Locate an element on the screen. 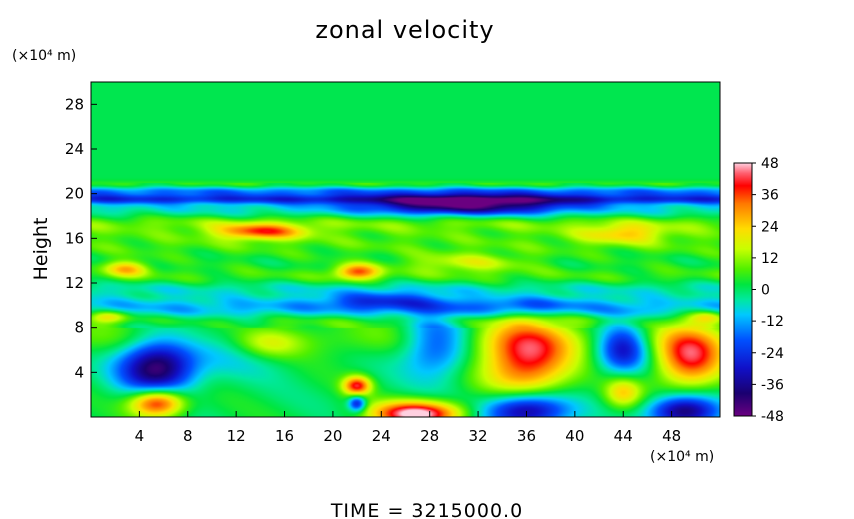  y-axis-label: Height is located at coordinates (41, 249).